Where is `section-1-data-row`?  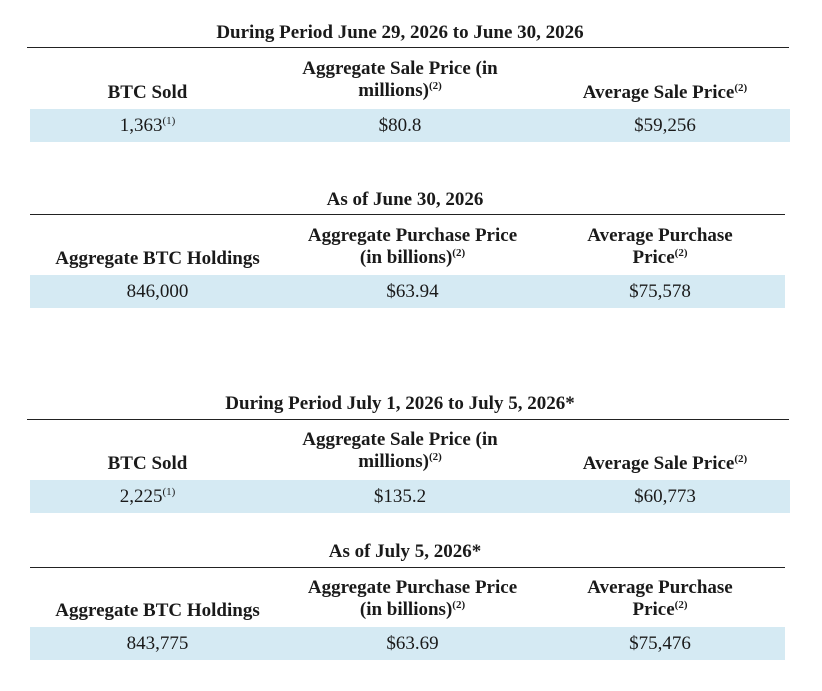 section-1-data-row is located at coordinates (410, 125).